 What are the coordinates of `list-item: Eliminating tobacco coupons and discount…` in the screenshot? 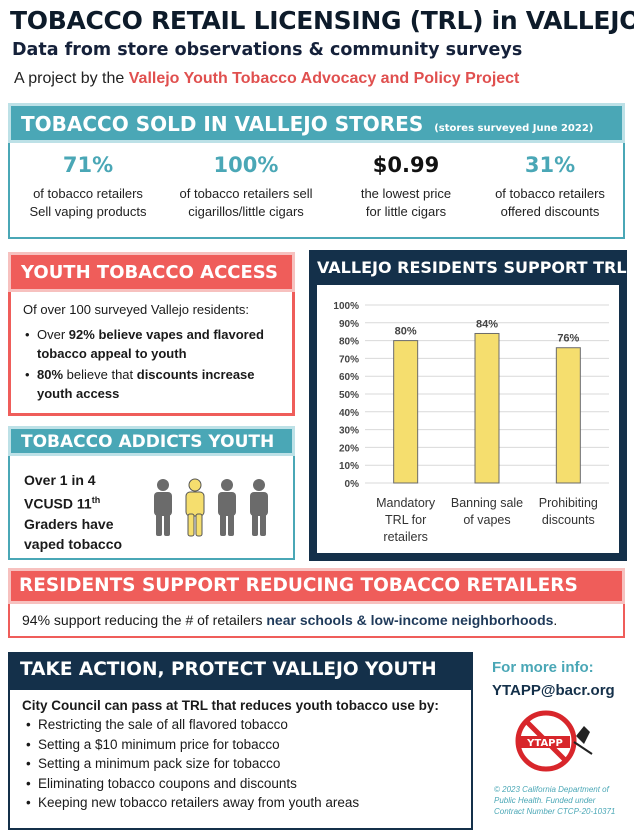 It's located at (240, 784).